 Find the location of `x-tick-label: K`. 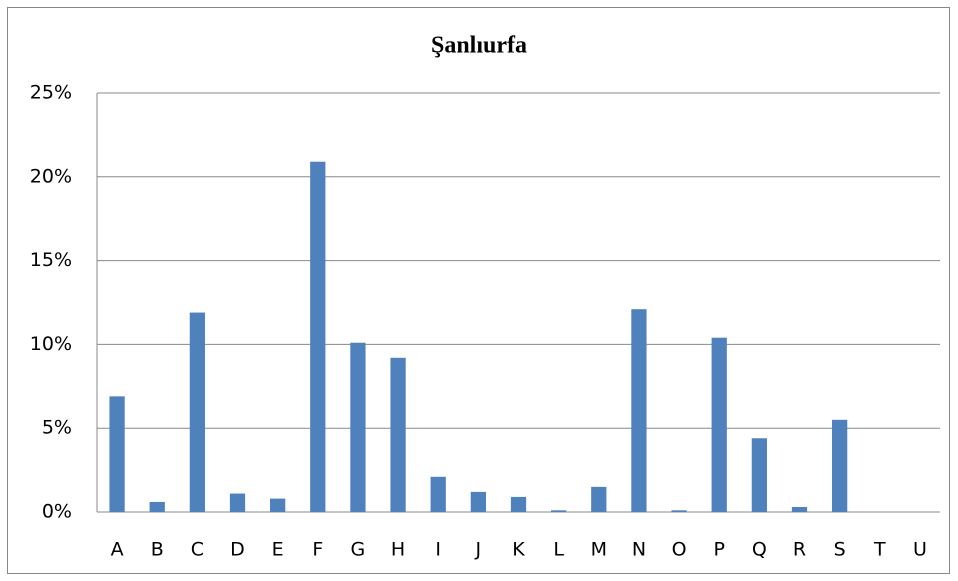

x-tick-label: K is located at coordinates (518, 550).